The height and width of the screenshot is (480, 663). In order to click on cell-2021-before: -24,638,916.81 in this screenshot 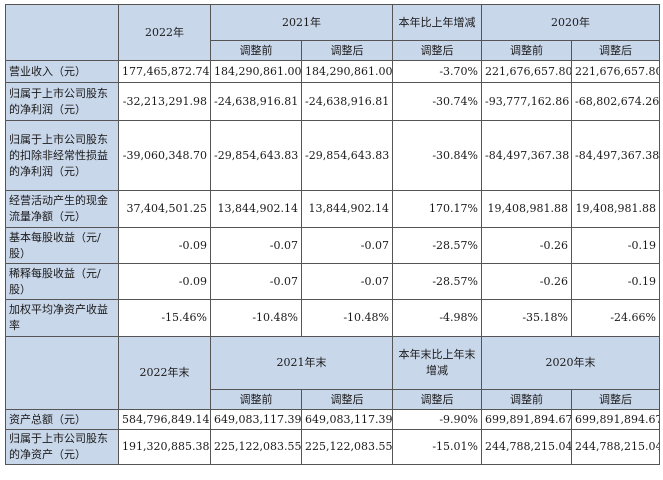, I will do `click(256, 101)`.